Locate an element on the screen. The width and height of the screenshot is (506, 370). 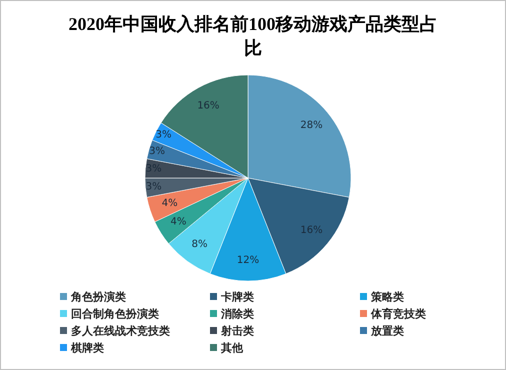
chart-title: 2020年中国收入排名前100移动游戏产品类型占比 is located at coordinates (253, 36).